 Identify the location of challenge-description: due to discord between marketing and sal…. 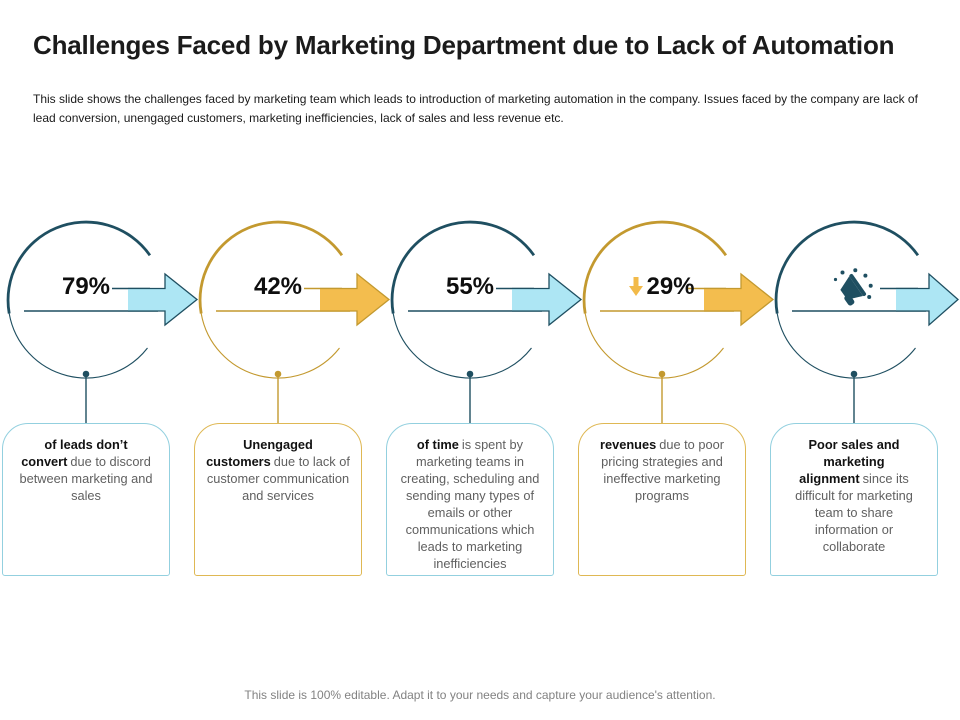
(86, 479).